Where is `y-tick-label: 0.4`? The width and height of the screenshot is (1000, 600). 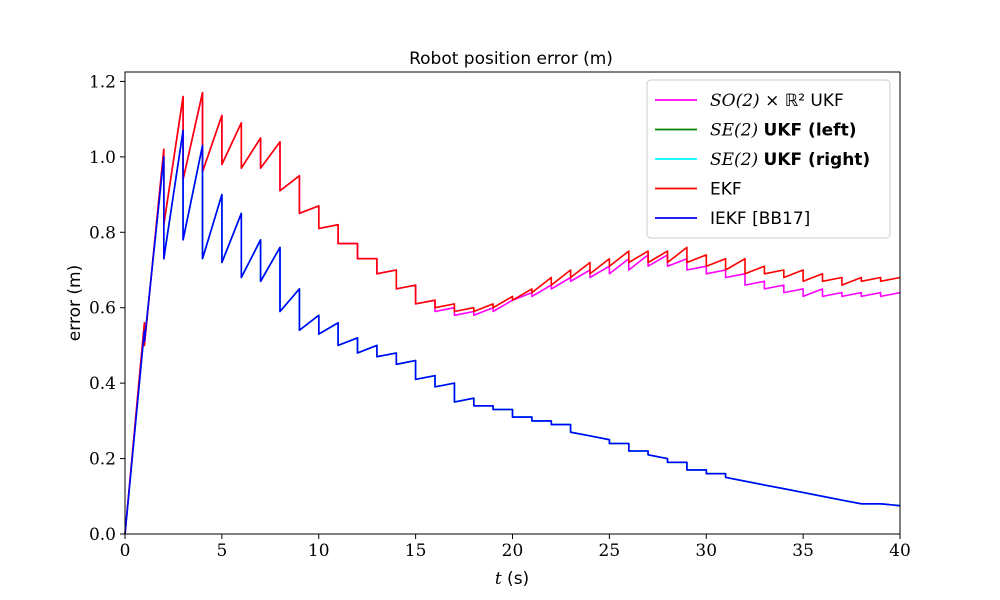
y-tick-label: 0.4 is located at coordinates (102, 384).